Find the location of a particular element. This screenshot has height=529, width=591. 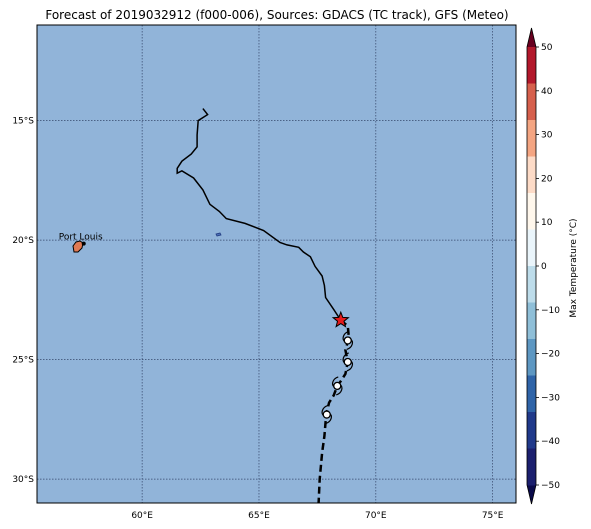

longitude-tick-label: 75°E is located at coordinates (493, 516).